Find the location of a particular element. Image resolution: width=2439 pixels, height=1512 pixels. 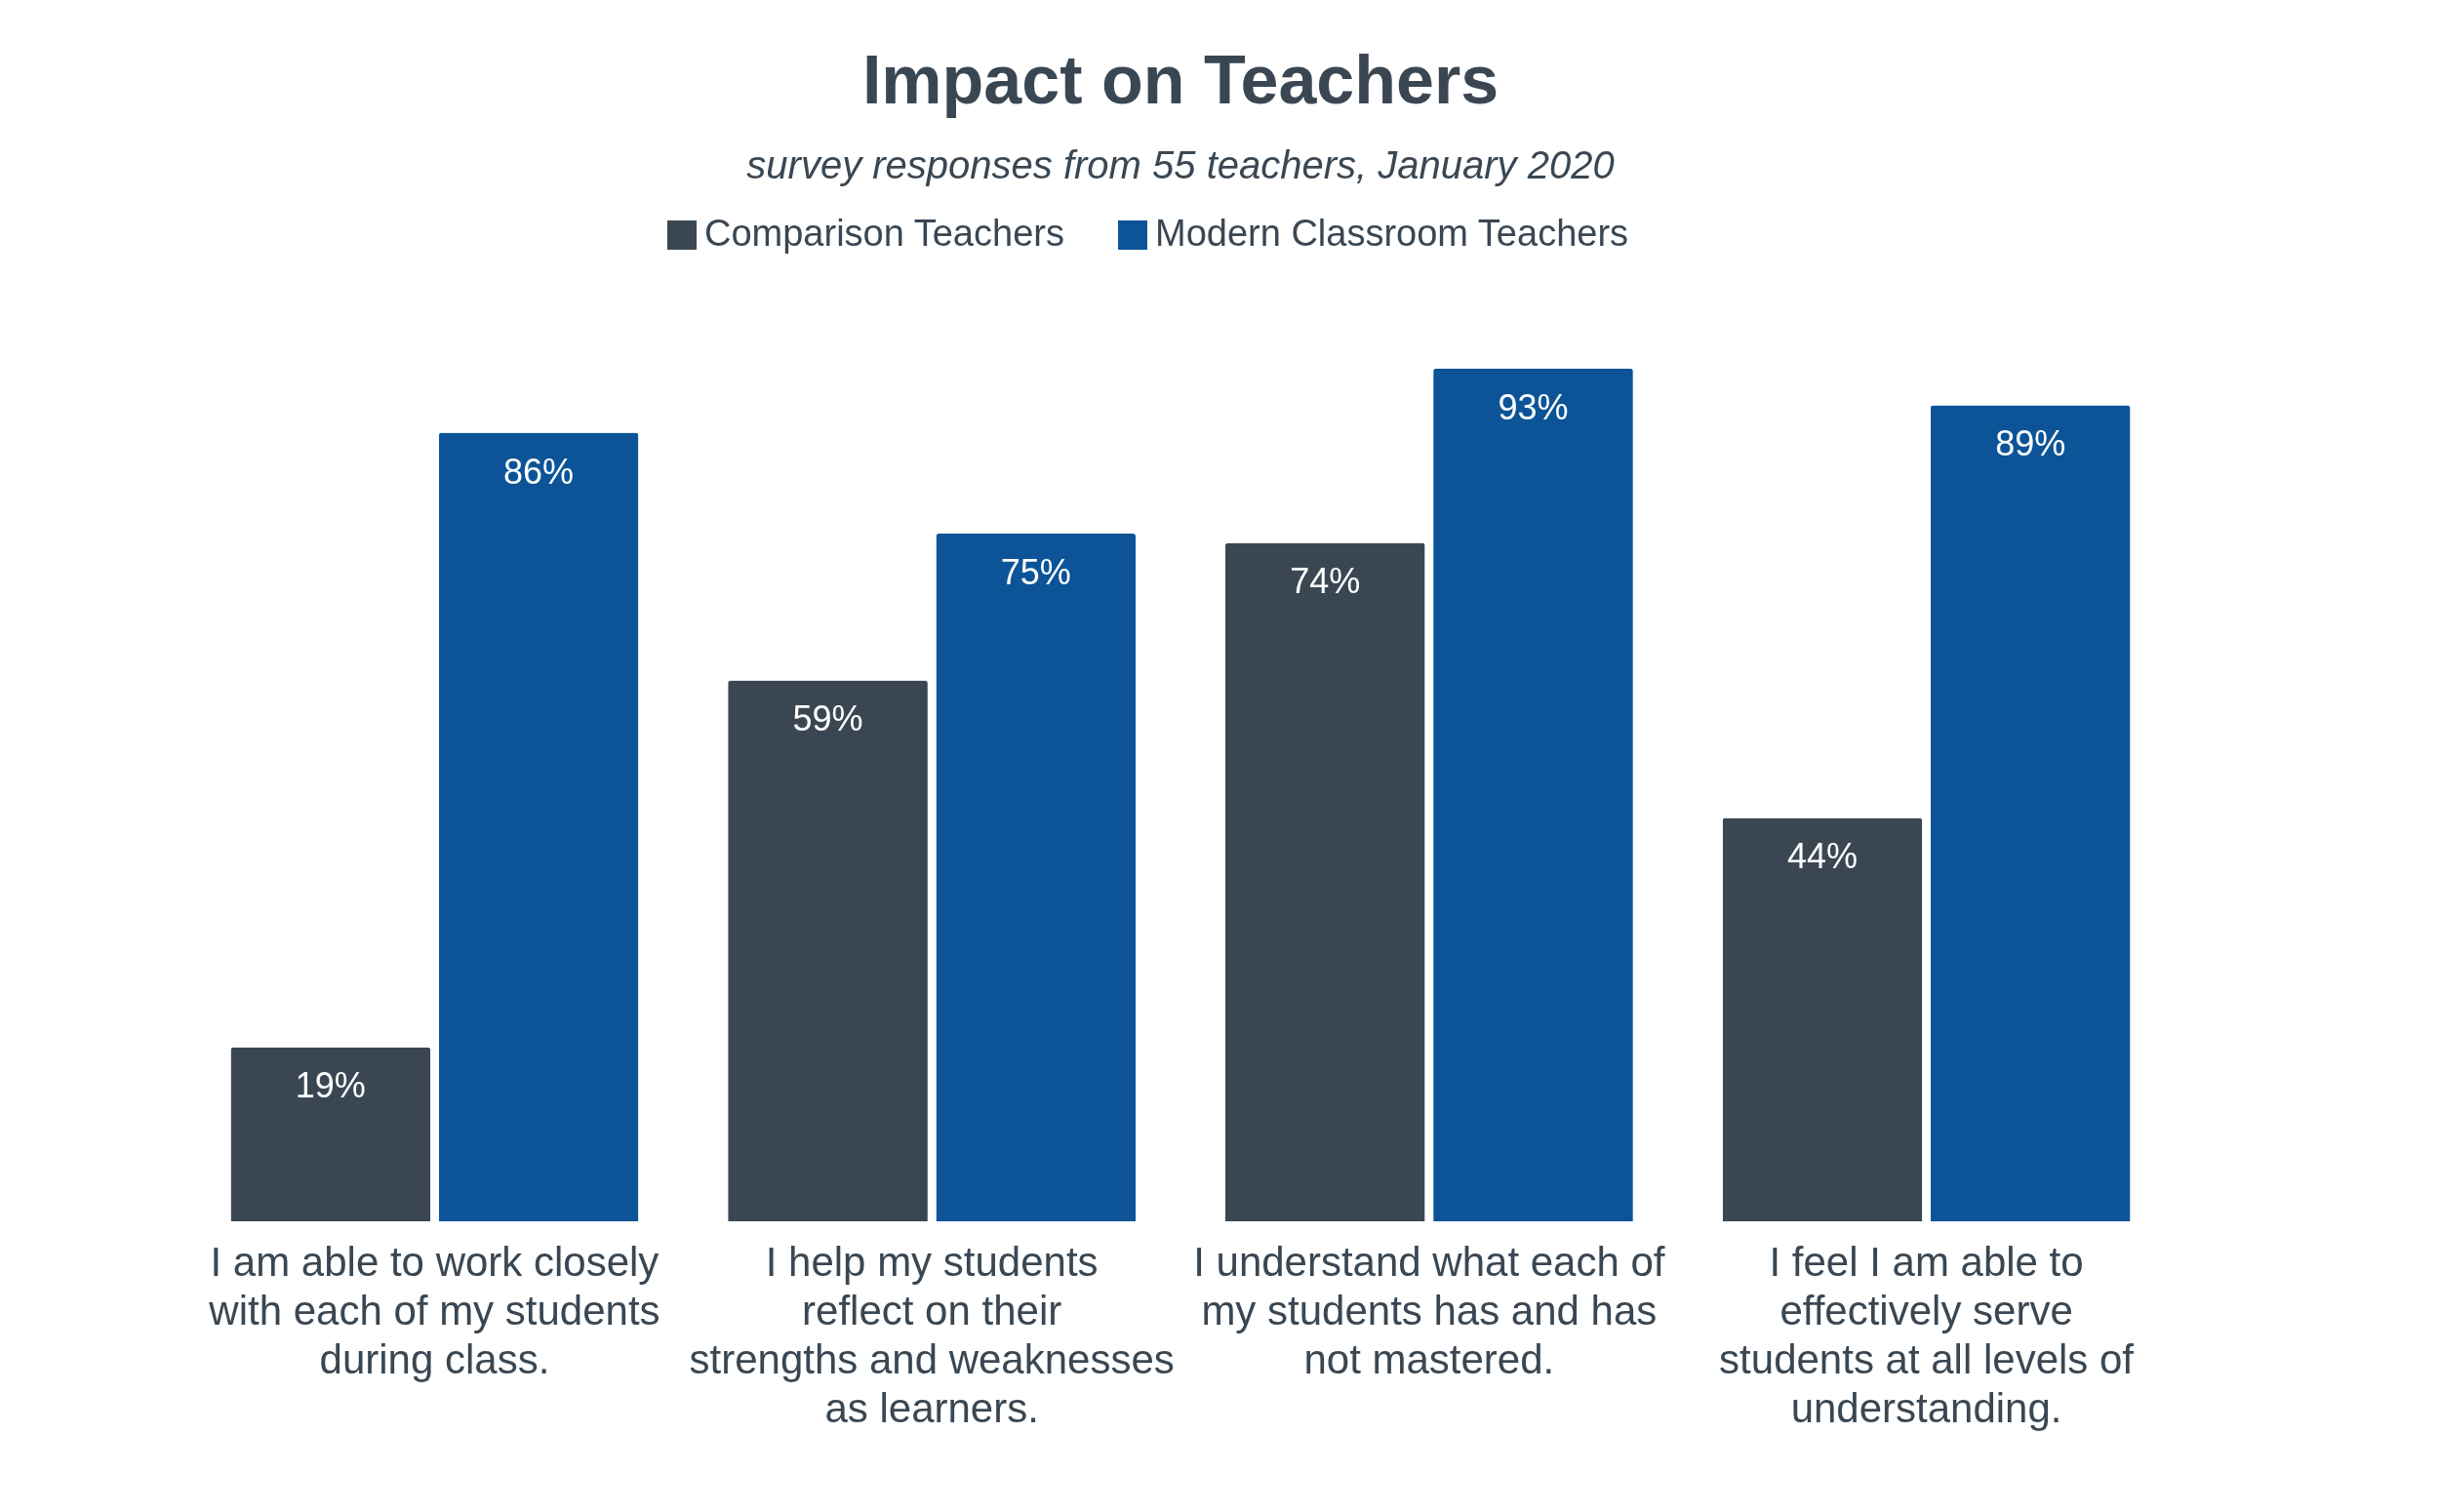

data-label: 59% is located at coordinates (828, 718).